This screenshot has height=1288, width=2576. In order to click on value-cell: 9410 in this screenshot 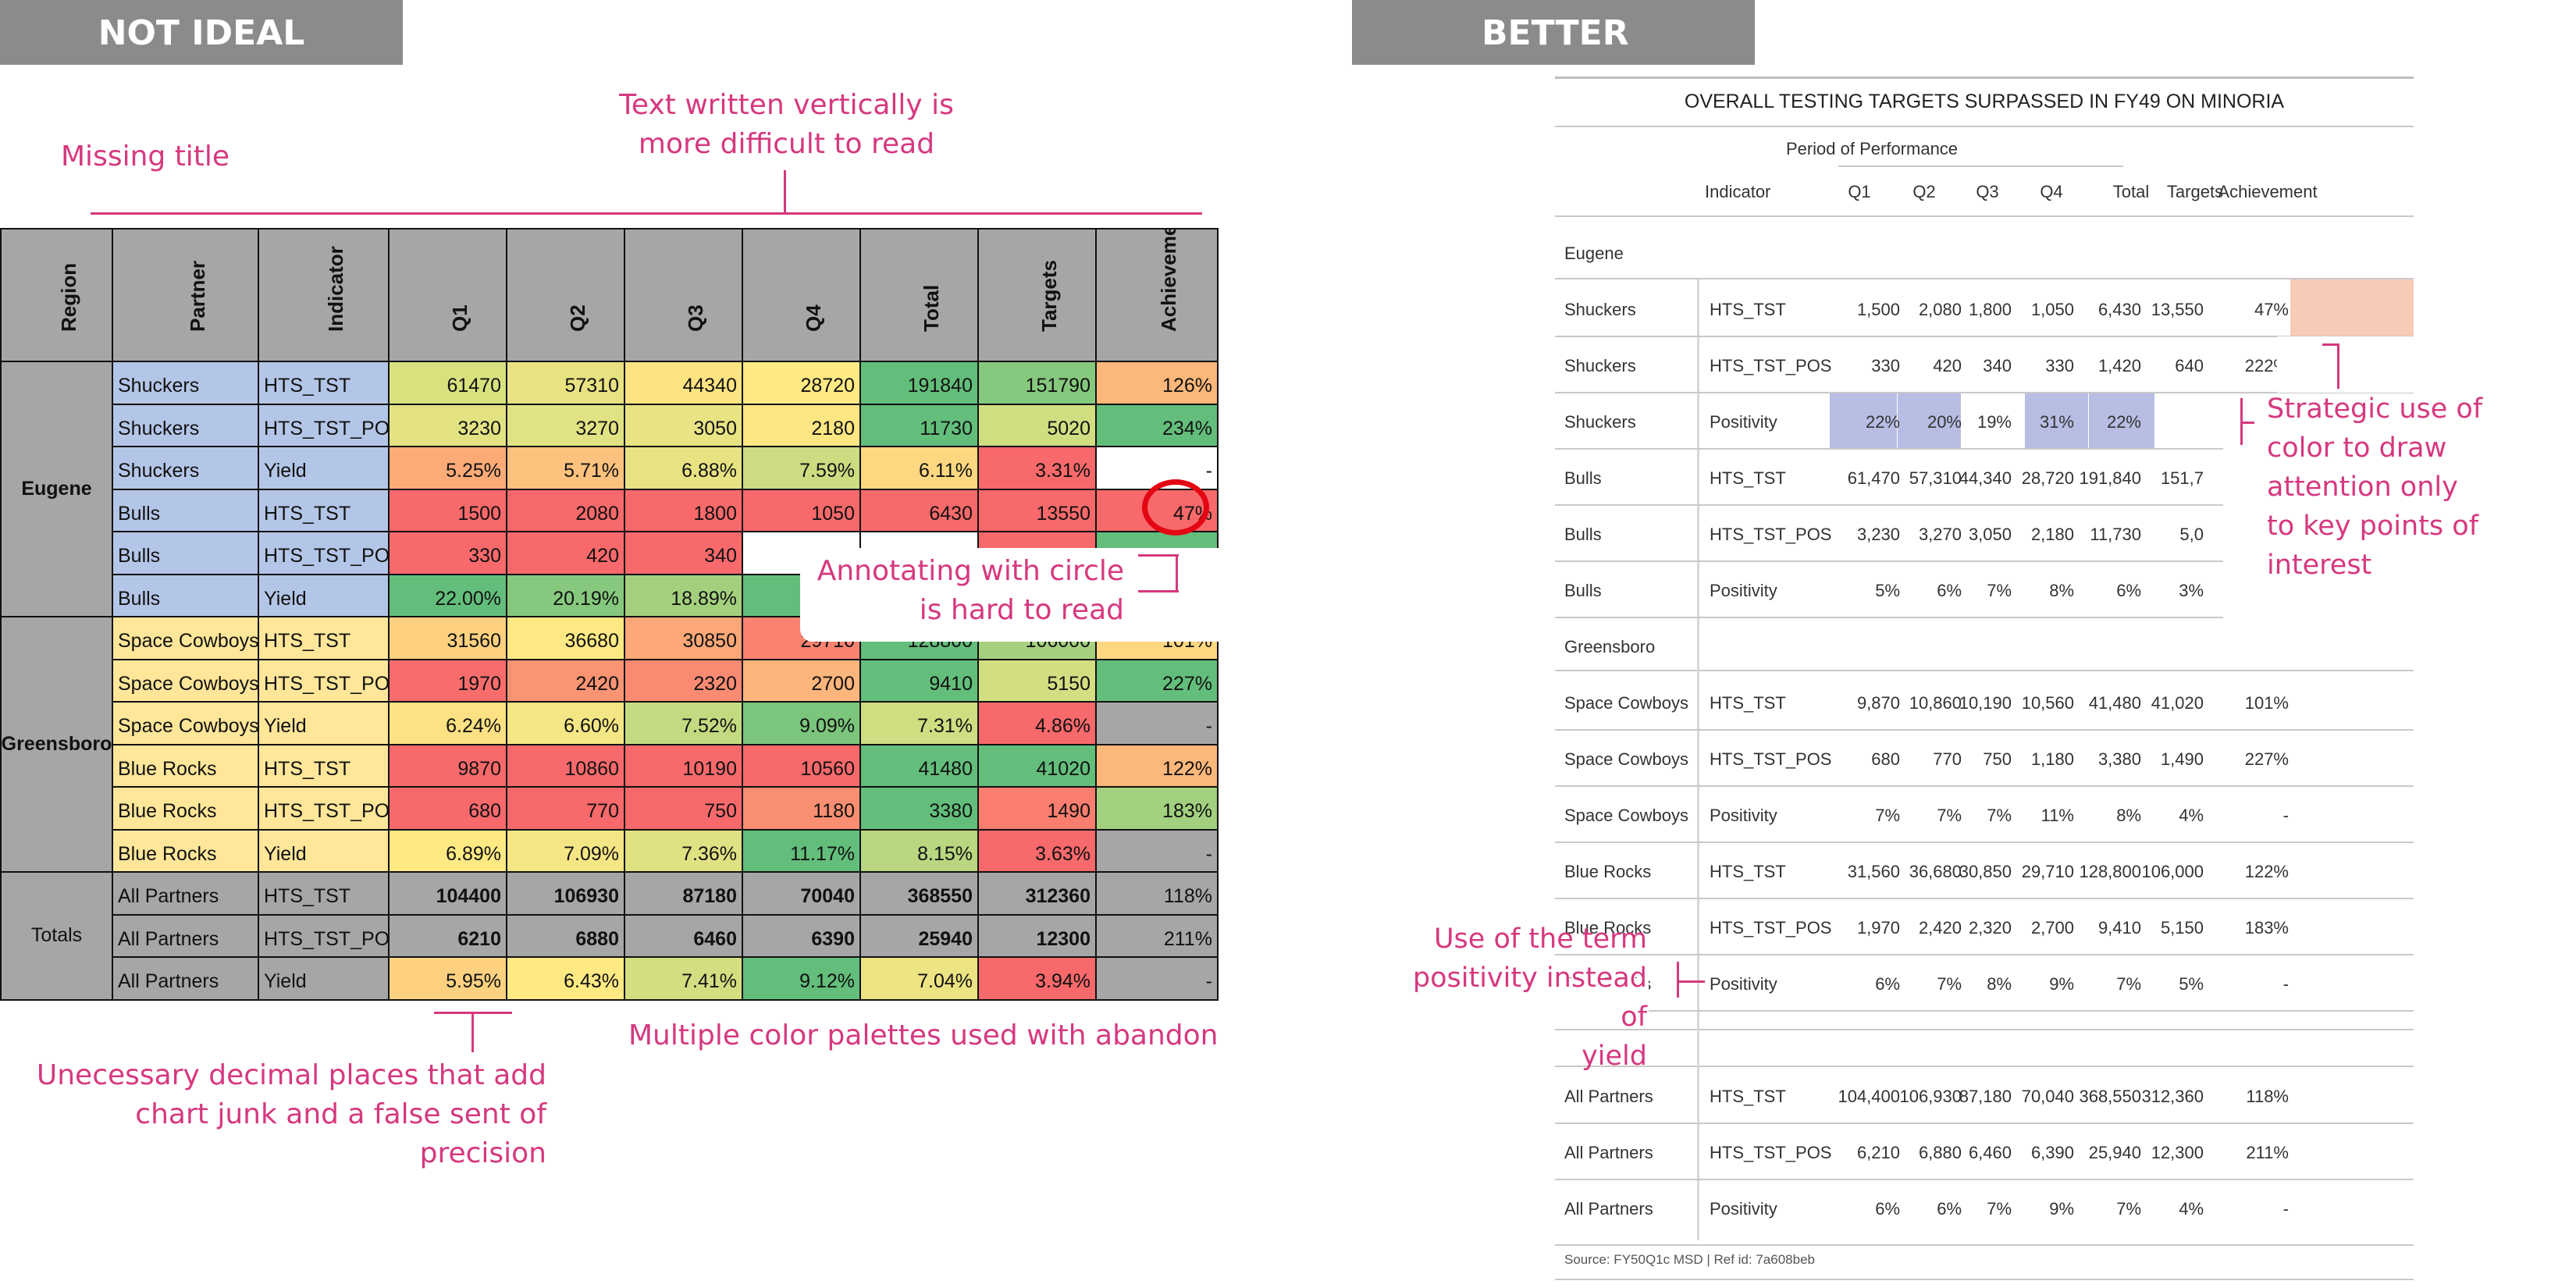, I will do `click(919, 680)`.